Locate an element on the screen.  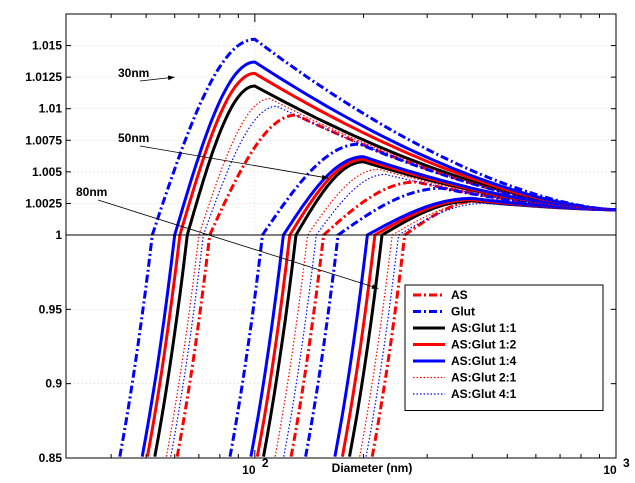
annotation-label: 30nm is located at coordinates (133, 73).